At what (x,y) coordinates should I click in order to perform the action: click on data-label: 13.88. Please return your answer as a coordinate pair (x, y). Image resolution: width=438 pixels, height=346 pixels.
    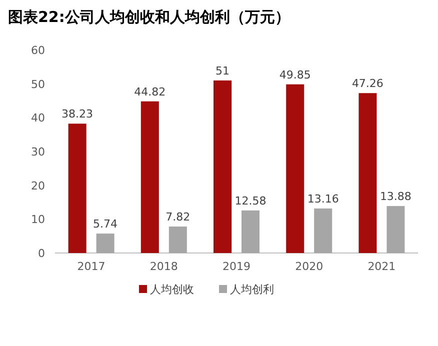
    Looking at the image, I should click on (396, 197).